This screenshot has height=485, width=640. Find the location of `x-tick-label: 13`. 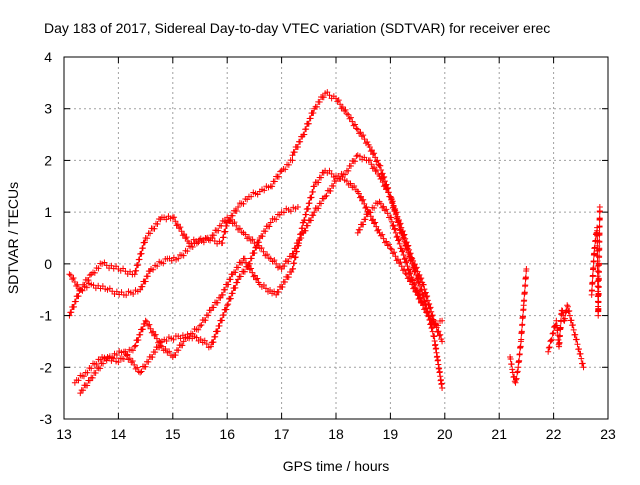

x-tick-label: 13 is located at coordinates (64, 434).